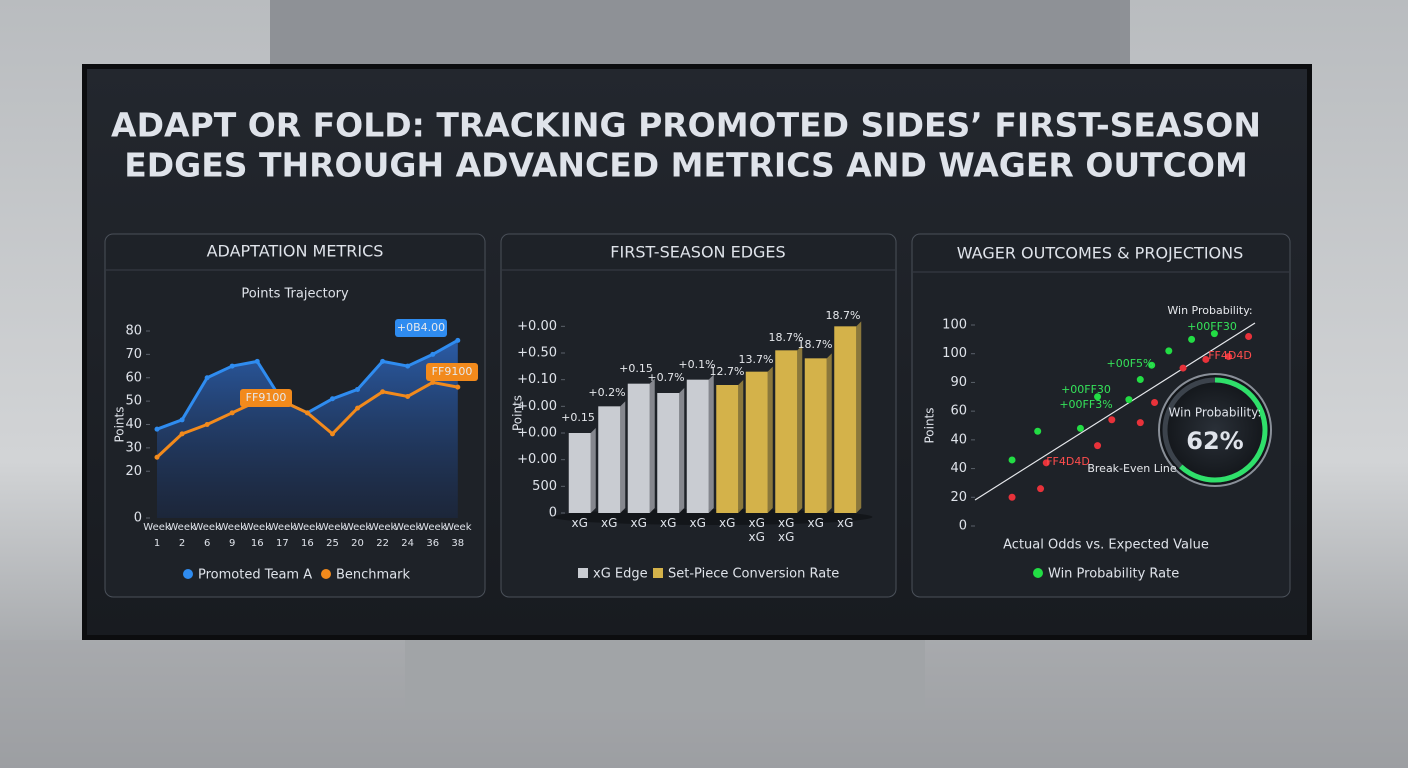 This screenshot has height=772, width=1408. What do you see at coordinates (255, 575) in the screenshot?
I see `legend-label: Promoted Team A` at bounding box center [255, 575].